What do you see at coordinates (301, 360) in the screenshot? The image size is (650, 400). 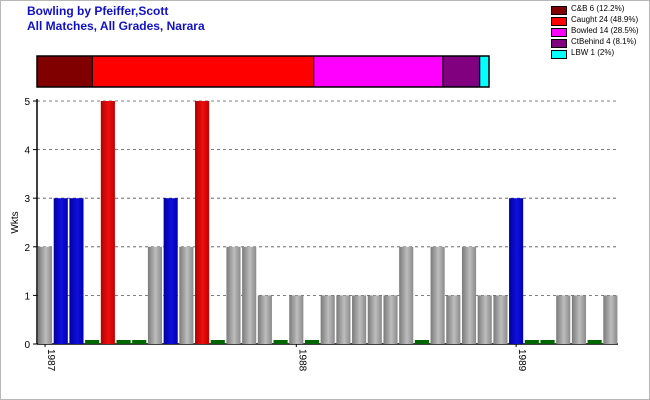 I see `x-tick-label-1988: 1988` at bounding box center [301, 360].